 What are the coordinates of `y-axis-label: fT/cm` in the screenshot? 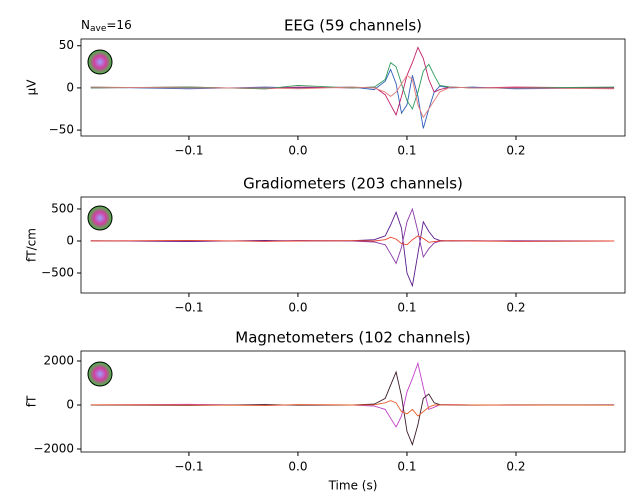 It's located at (32, 245).